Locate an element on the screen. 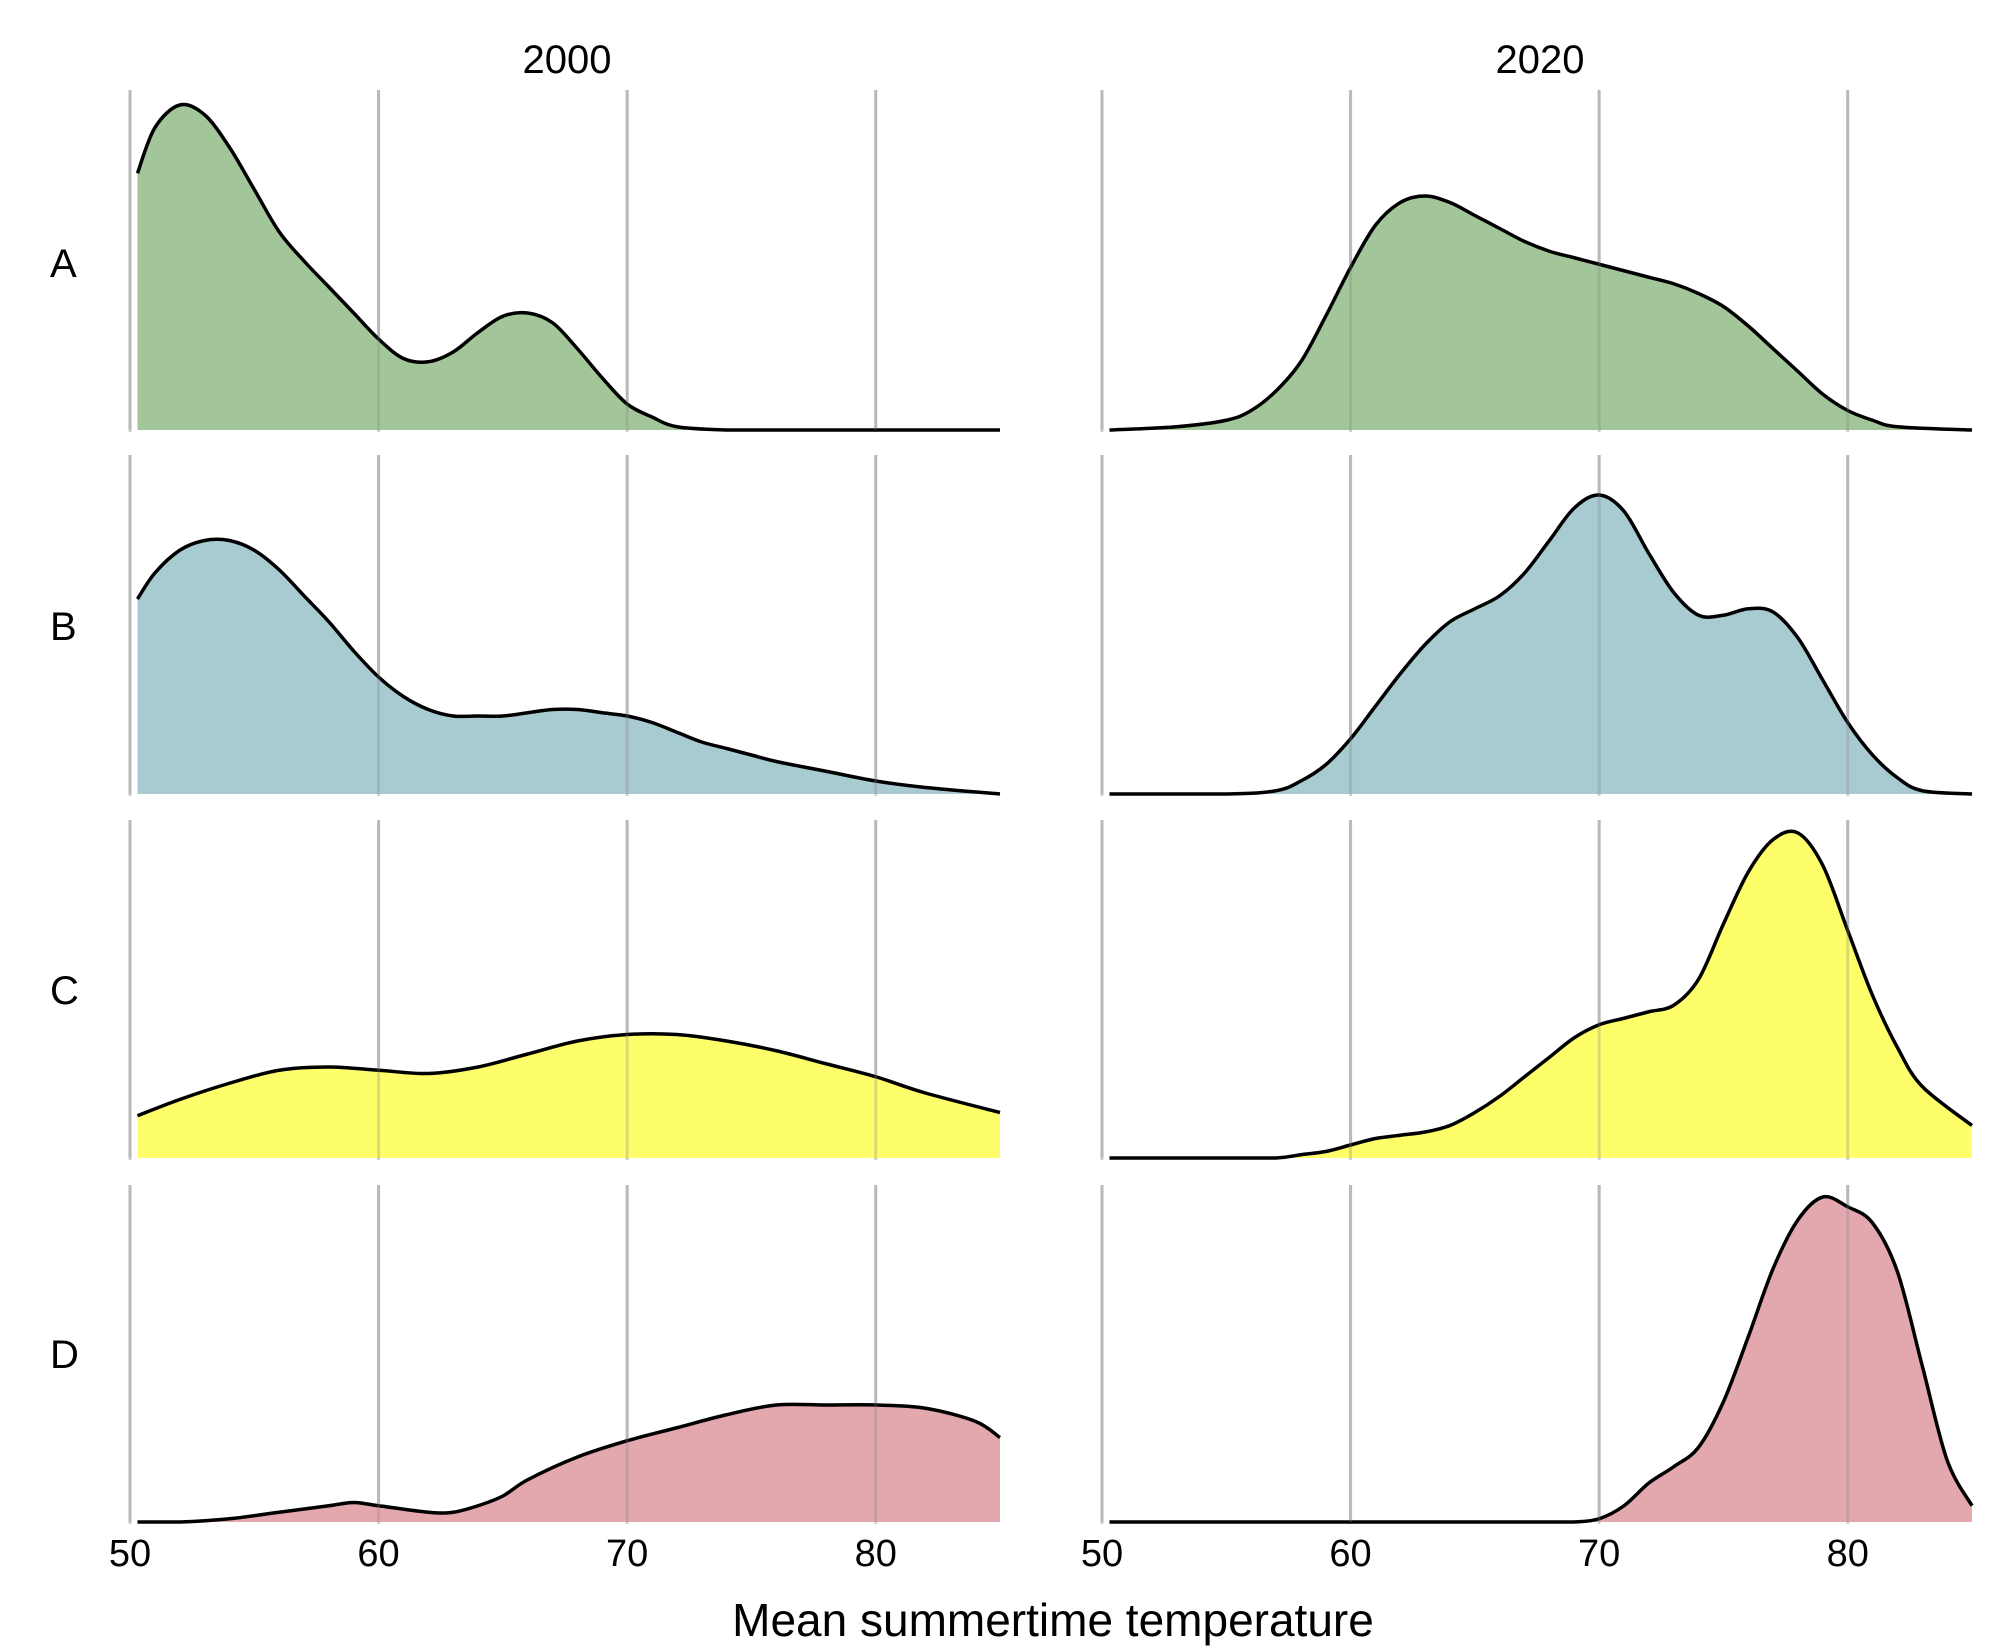 The image size is (2010, 1650). x-tick-label-2020-60: 60 is located at coordinates (1350, 1554).